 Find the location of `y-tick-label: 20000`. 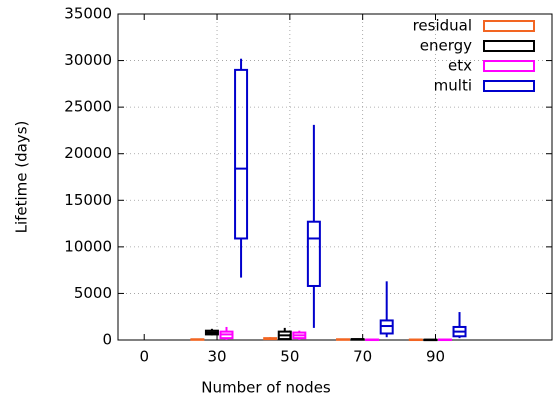

y-tick-label: 20000 is located at coordinates (88, 153).